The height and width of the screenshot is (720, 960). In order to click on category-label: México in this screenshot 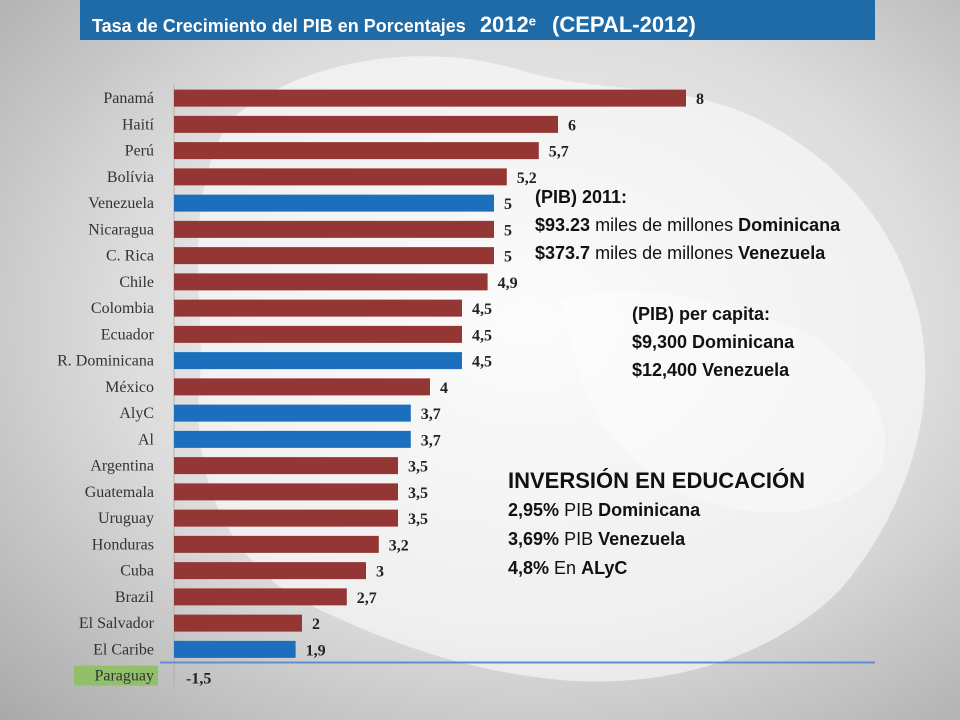, I will do `click(129, 387)`.